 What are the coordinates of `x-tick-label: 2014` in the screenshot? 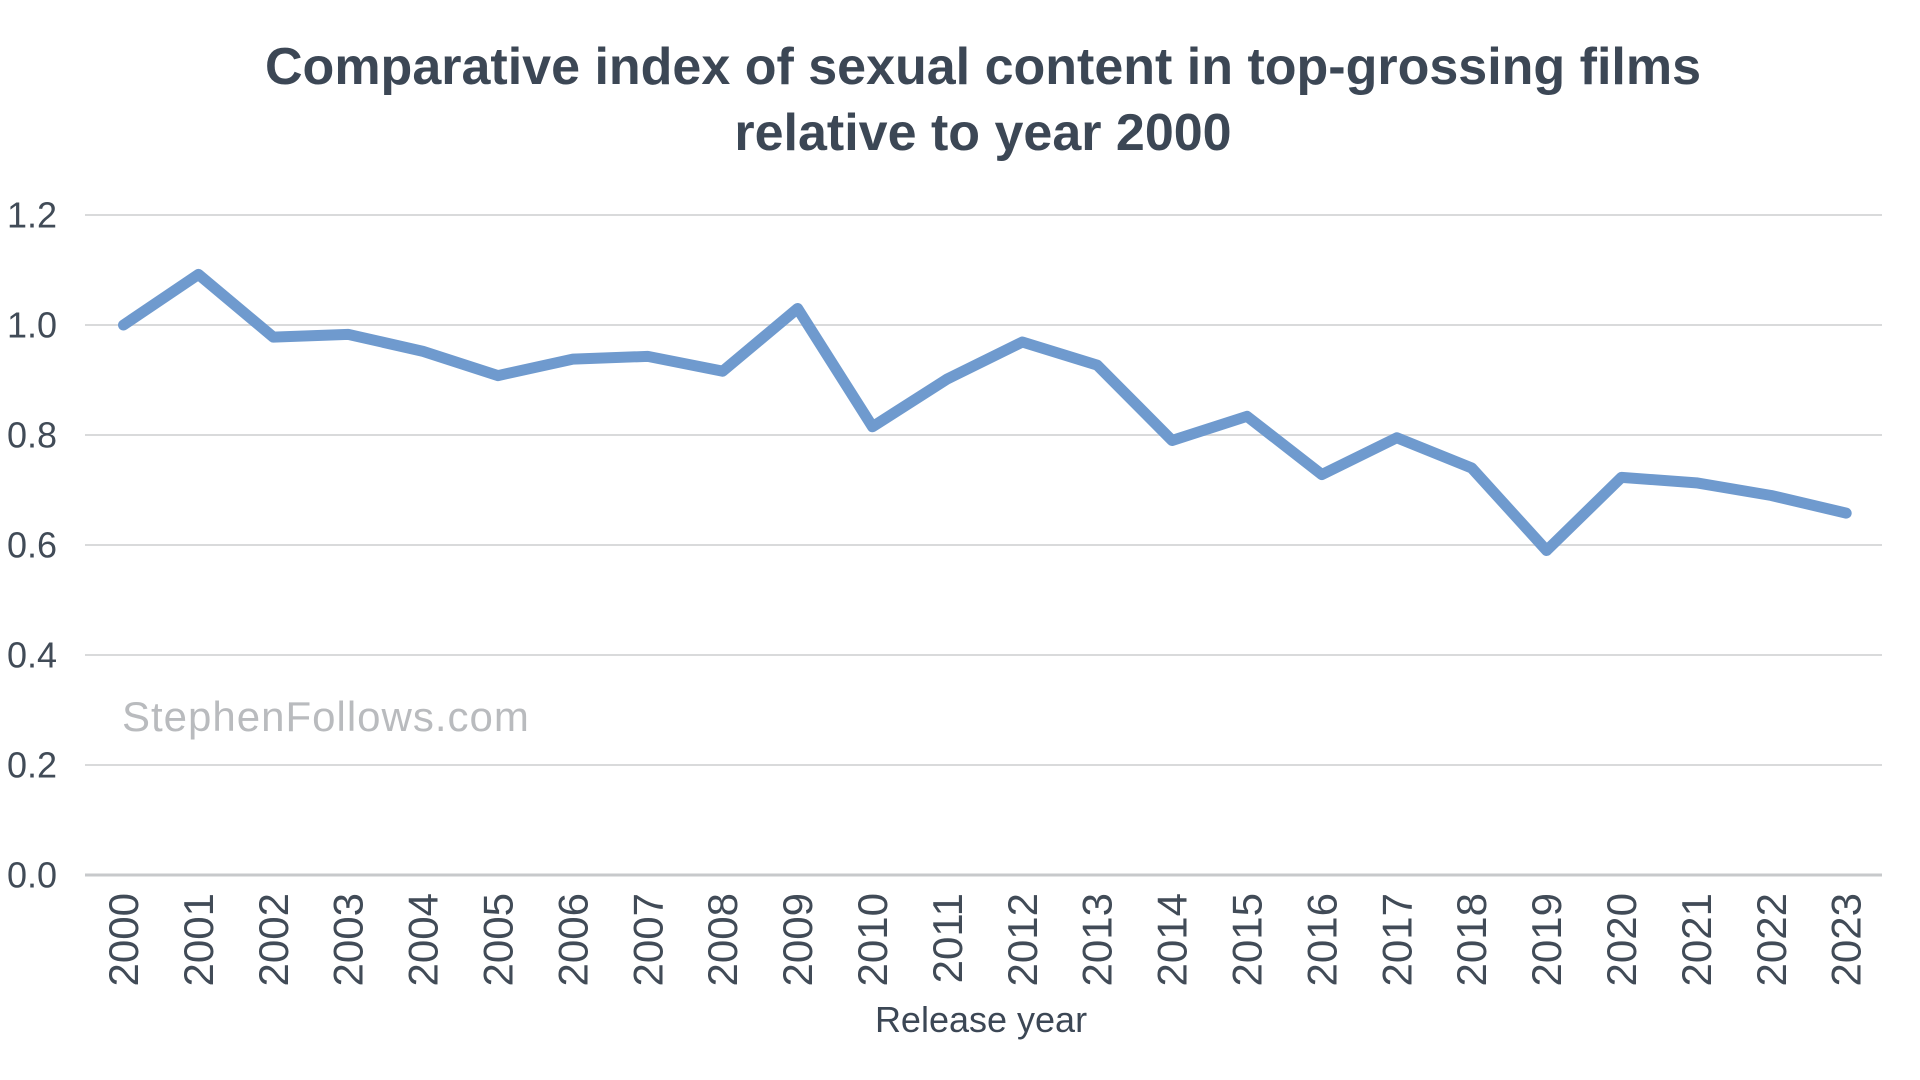 It's located at (1172, 939).